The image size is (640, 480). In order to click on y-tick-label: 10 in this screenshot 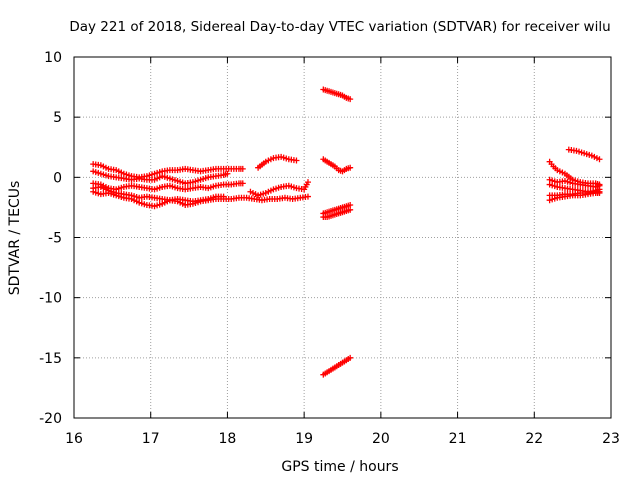, I will do `click(53, 58)`.